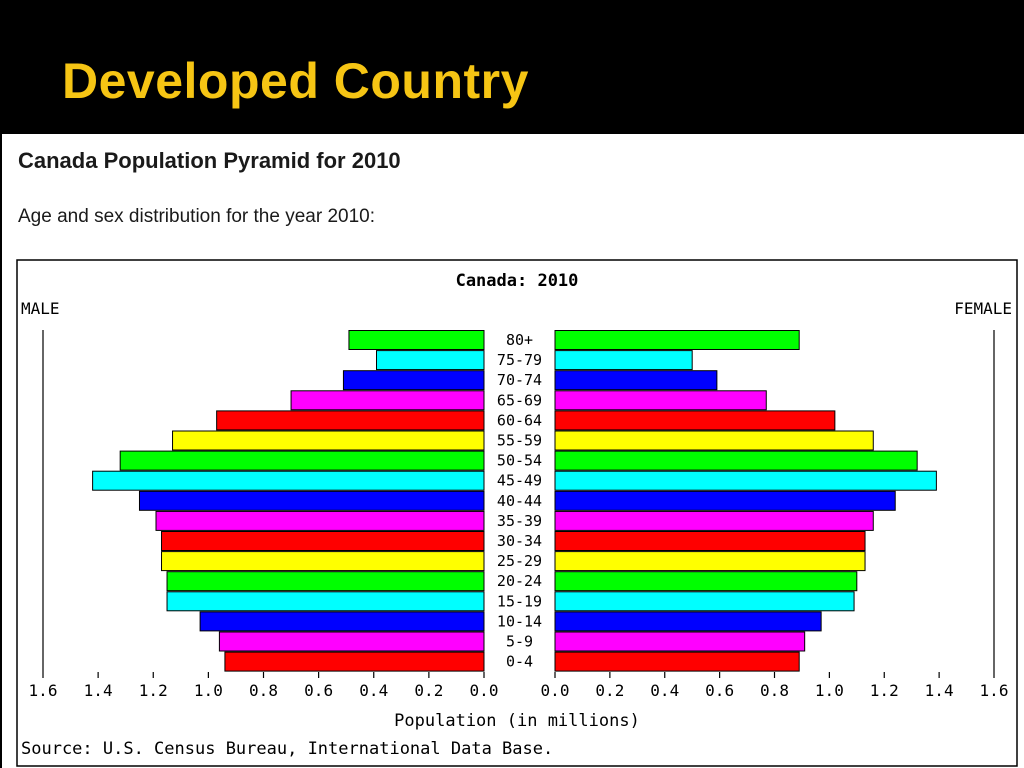 This screenshot has height=768, width=1024. What do you see at coordinates (519, 481) in the screenshot?
I see `age-label-45-49: 45-49` at bounding box center [519, 481].